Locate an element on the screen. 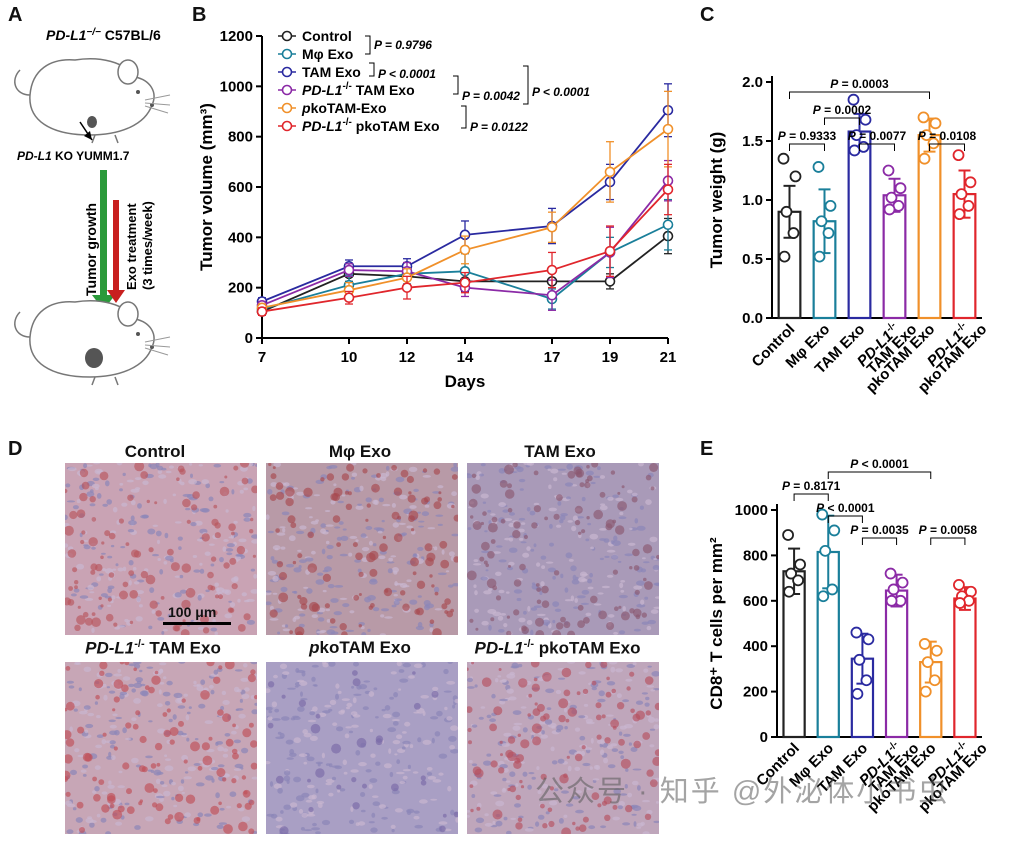 The height and width of the screenshot is (847, 1012). y-tick-label: 600 is located at coordinates (240, 187).